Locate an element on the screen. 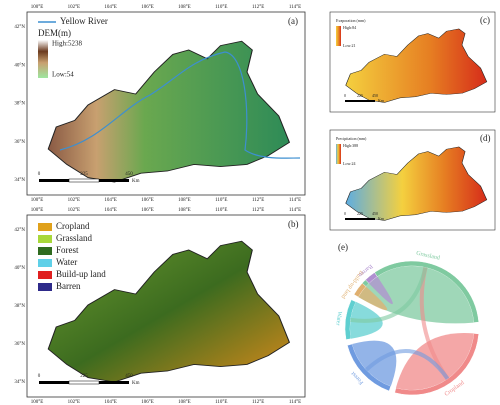 The height and width of the screenshot is (405, 500). legend-high: High:388 is located at coordinates (350, 145).